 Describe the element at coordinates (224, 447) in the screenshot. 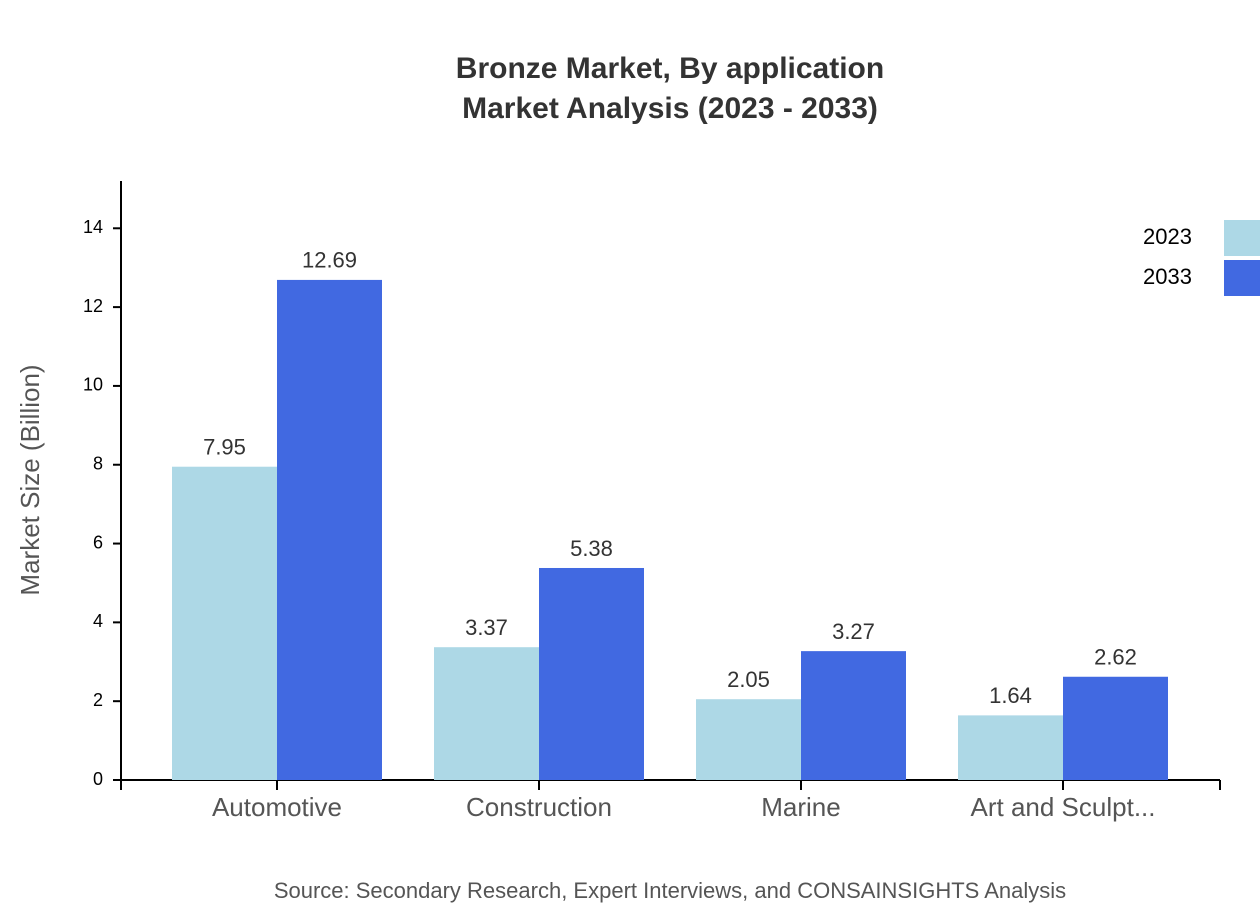

I see `data-label: 7.95` at that location.